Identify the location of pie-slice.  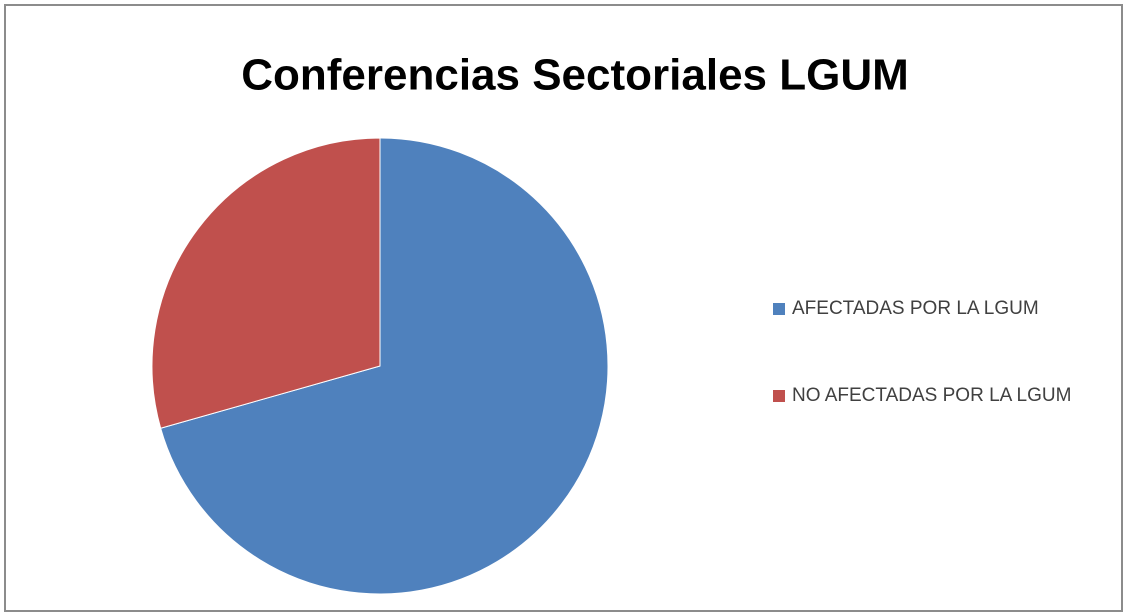
(266, 283).